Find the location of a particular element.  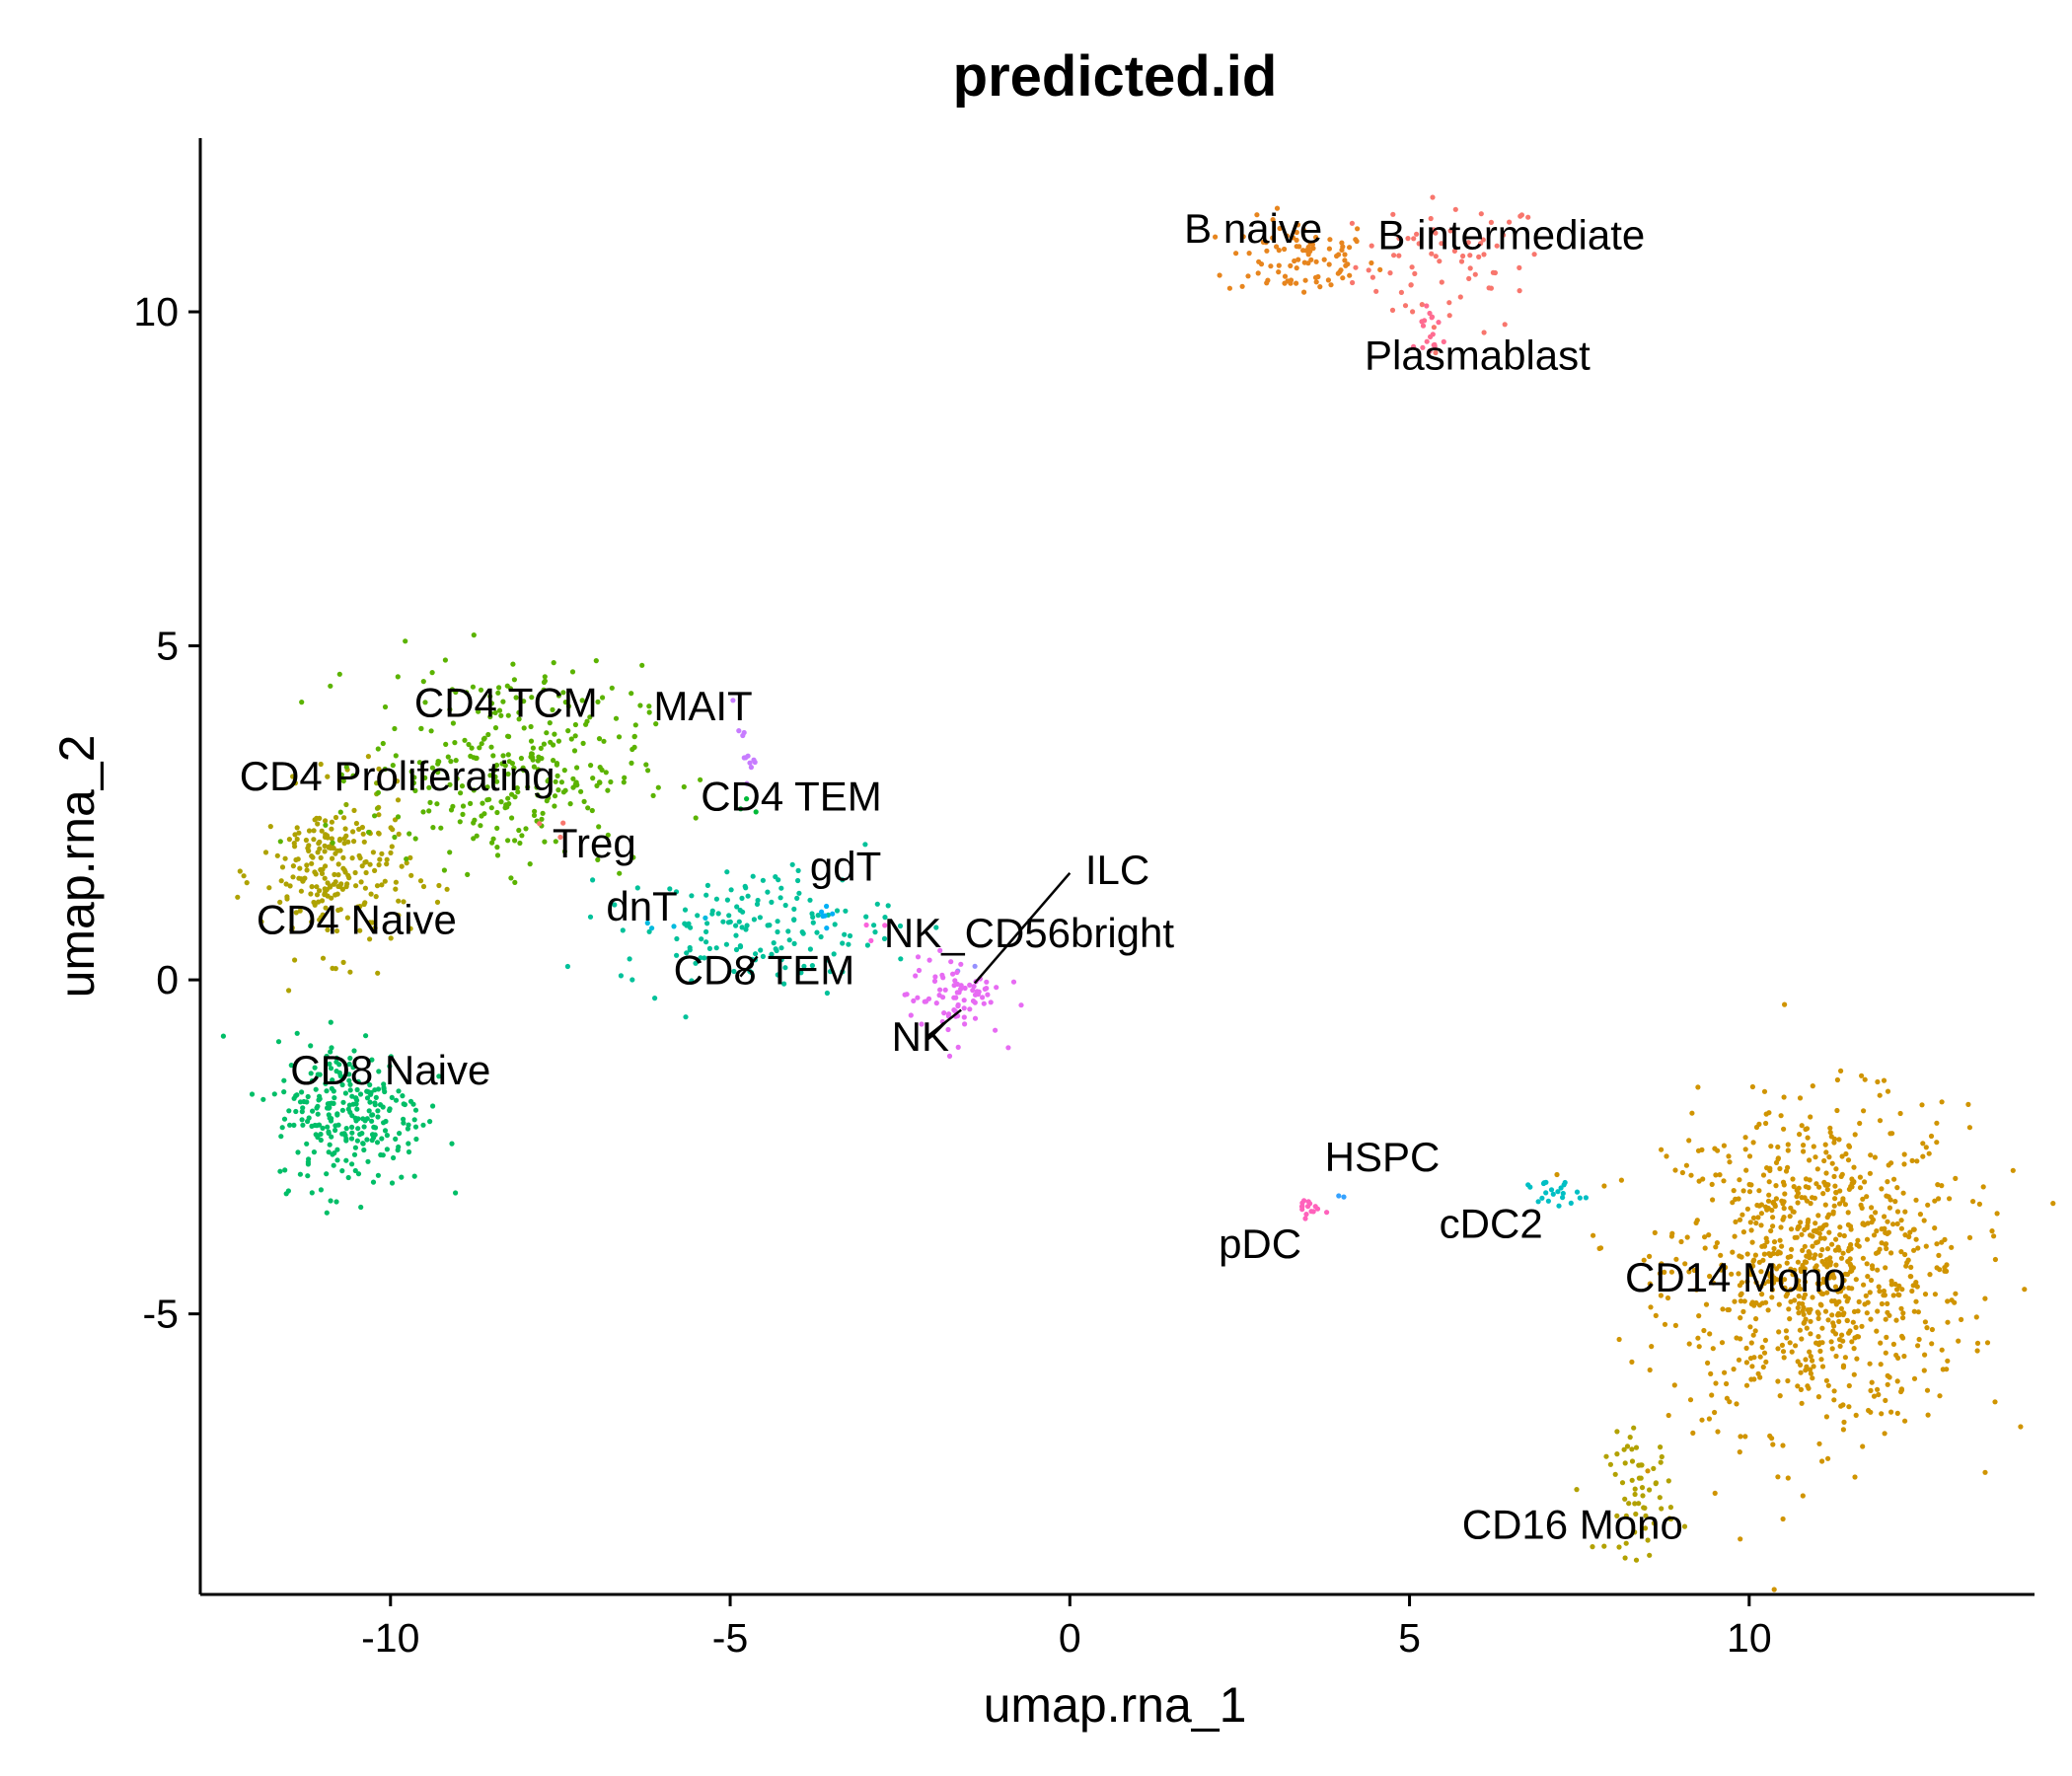

cluster-label: CD14 Mono is located at coordinates (1736, 1277).